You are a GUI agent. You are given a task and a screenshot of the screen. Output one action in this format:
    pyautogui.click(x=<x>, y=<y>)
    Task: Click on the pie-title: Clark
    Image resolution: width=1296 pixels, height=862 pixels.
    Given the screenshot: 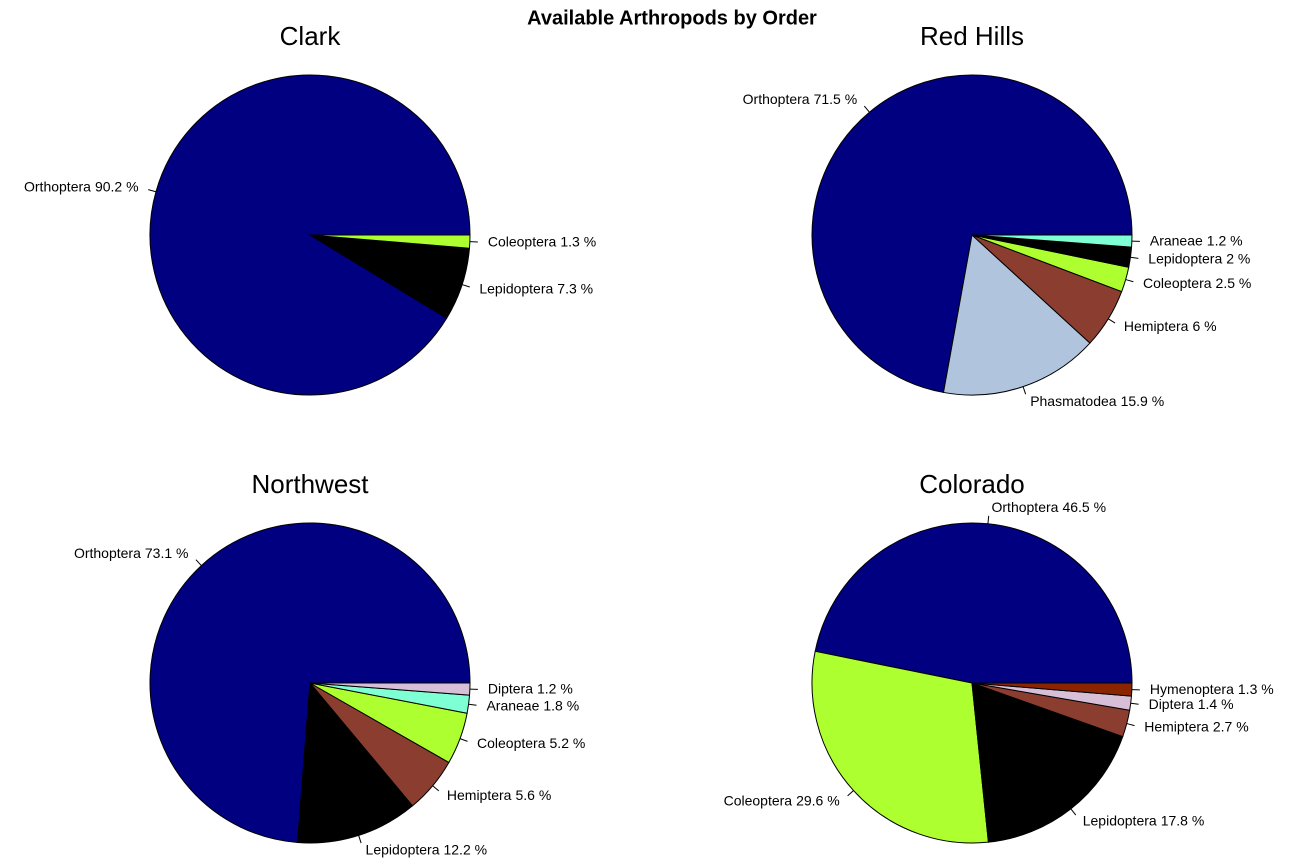 What is the action you would take?
    pyautogui.click(x=311, y=36)
    